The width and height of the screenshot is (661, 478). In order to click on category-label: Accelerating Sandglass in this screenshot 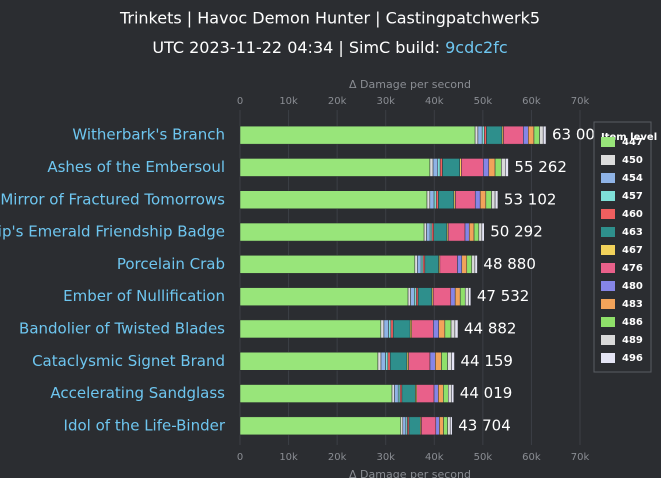, I will do `click(137, 393)`.